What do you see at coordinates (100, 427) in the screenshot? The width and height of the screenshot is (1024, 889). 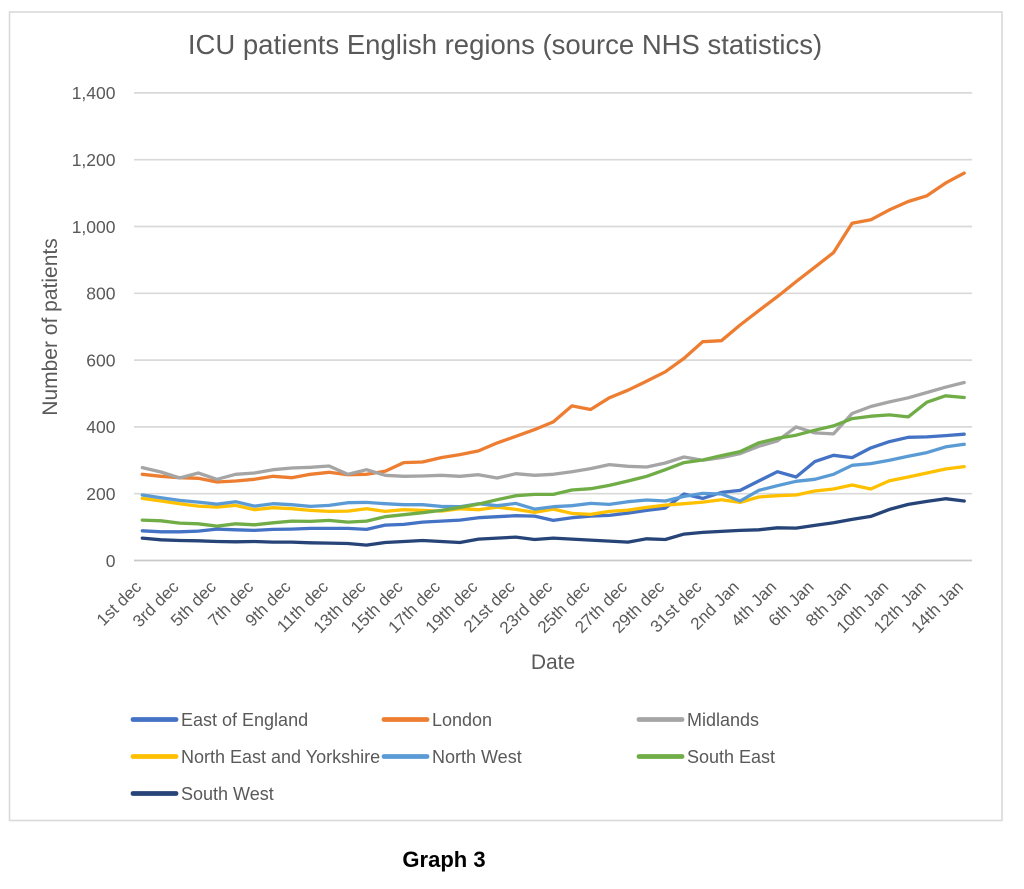 I see `svg-text: 400` at bounding box center [100, 427].